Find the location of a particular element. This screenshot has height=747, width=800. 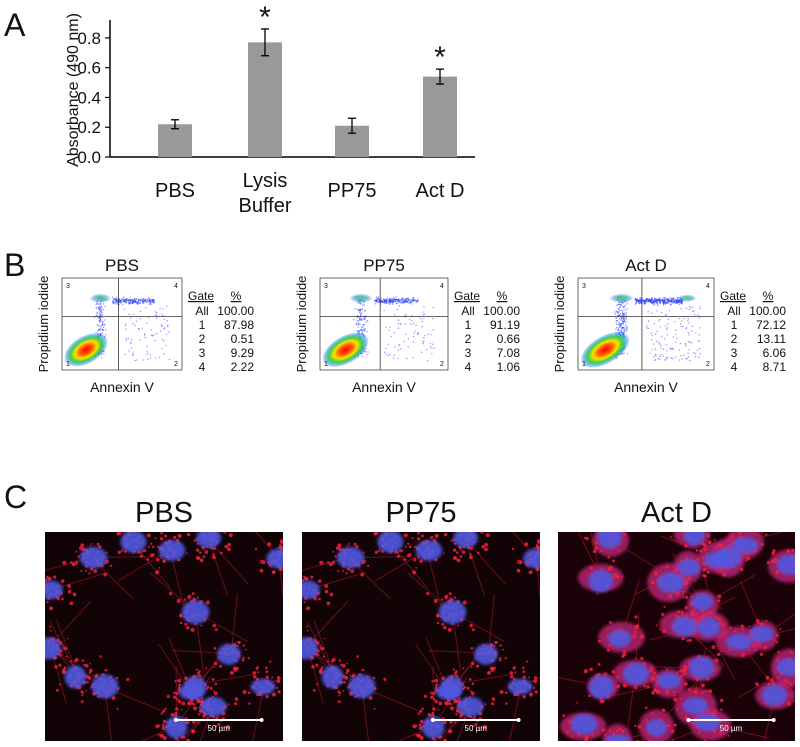

scale-bar-label: 50 µm is located at coordinates (219, 728).